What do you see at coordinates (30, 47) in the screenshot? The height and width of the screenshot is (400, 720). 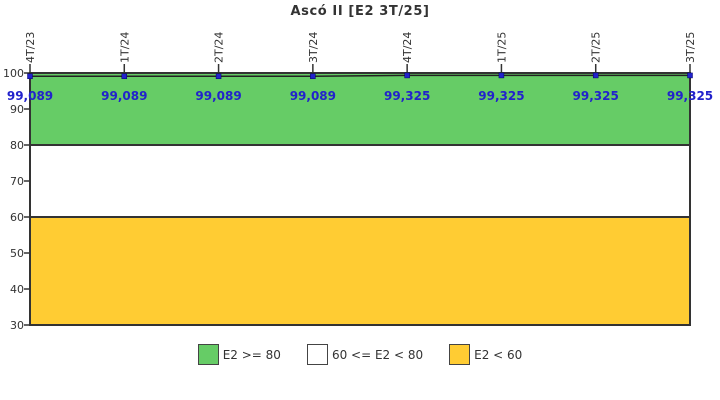 I see `x-tick-label: 4T/23` at bounding box center [30, 47].